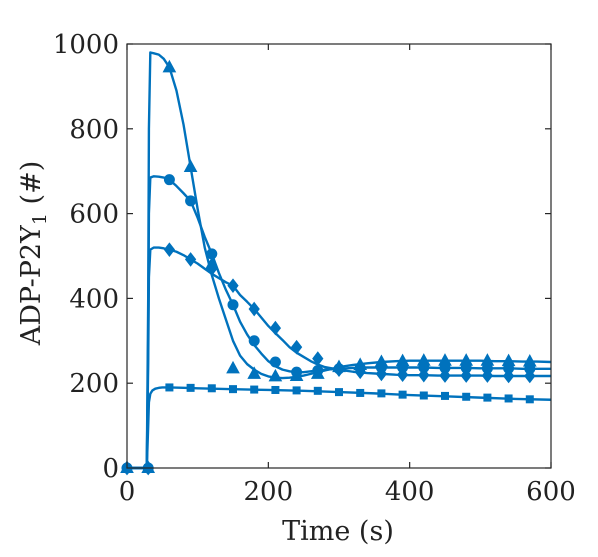 This screenshot has width=598, height=557. Describe the element at coordinates (31, 187) in the screenshot. I see `y-axis-title-tail: (#)` at that location.